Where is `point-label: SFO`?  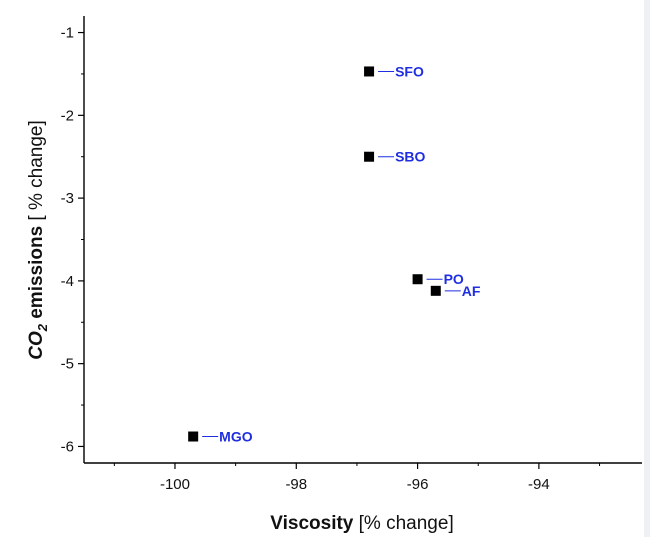
point-label: SFO is located at coordinates (409, 71).